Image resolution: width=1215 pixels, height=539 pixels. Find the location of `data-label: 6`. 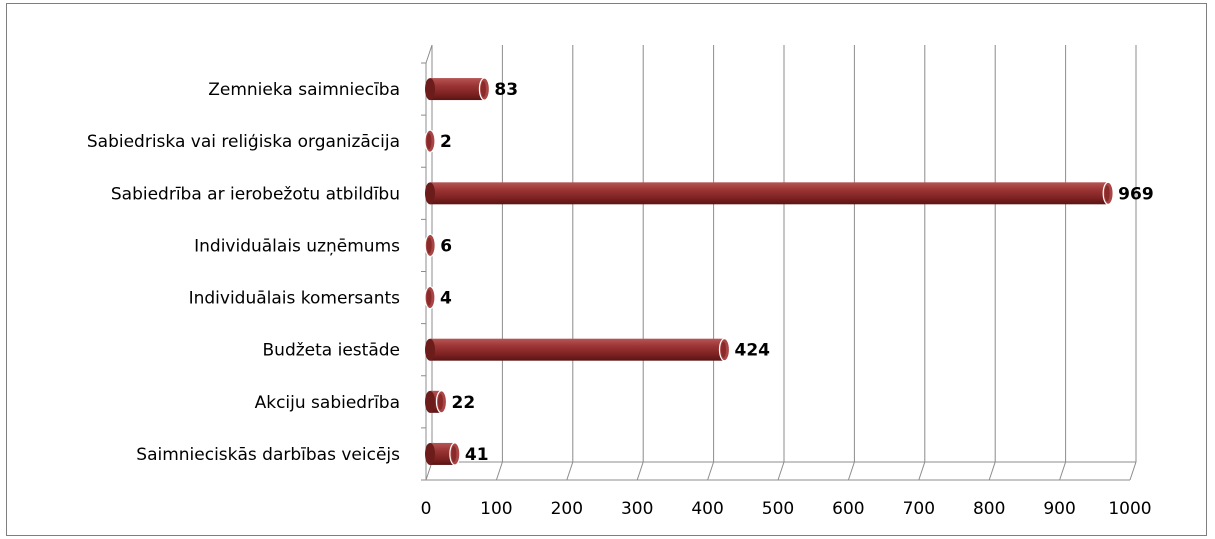

data-label: 6 is located at coordinates (446, 246).